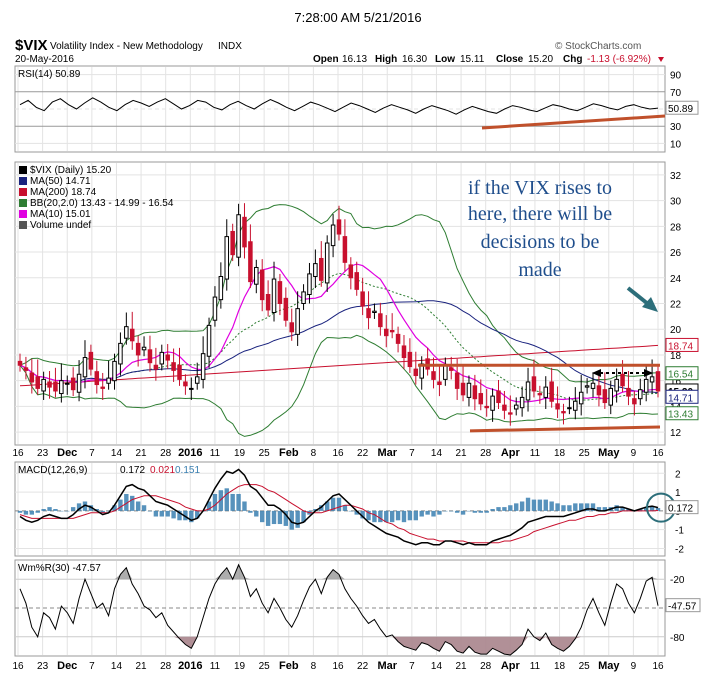  I want to click on macd-y-axis: 210-1-20.172, so click(682, 512).